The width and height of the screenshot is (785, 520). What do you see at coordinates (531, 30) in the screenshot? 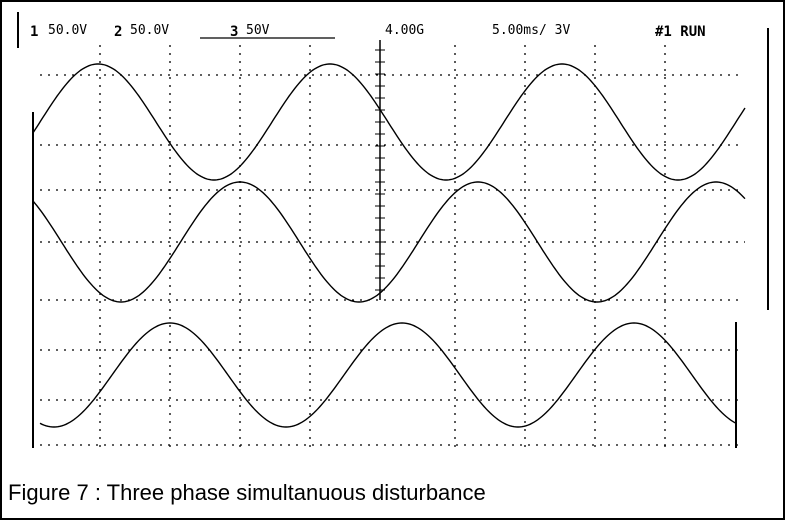
I see `timebase: 5.00ms/ 3V` at bounding box center [531, 30].